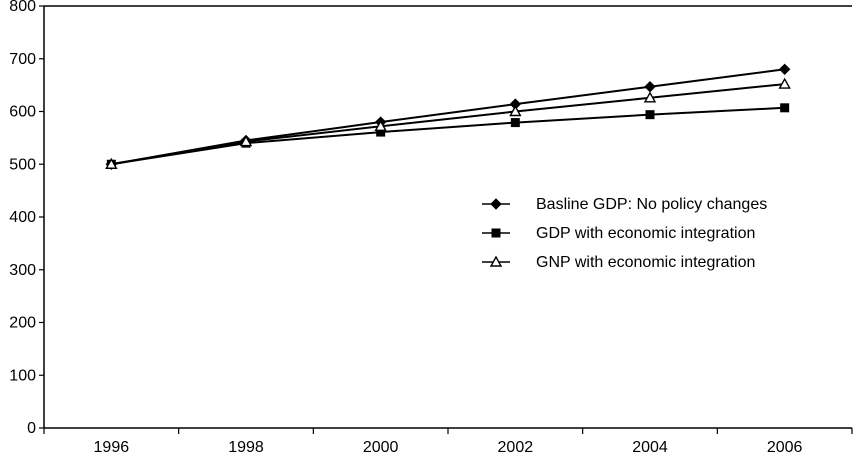  I want to click on x-tick-label: 1998, so click(246, 447).